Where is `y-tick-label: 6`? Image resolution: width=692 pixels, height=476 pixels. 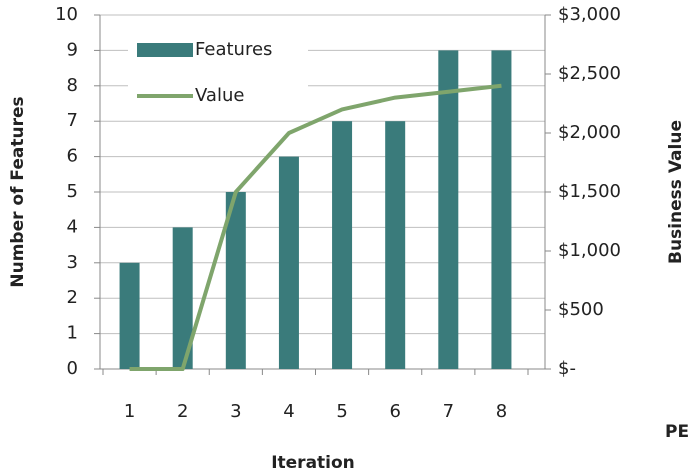 y-tick-label: 6 is located at coordinates (72, 156).